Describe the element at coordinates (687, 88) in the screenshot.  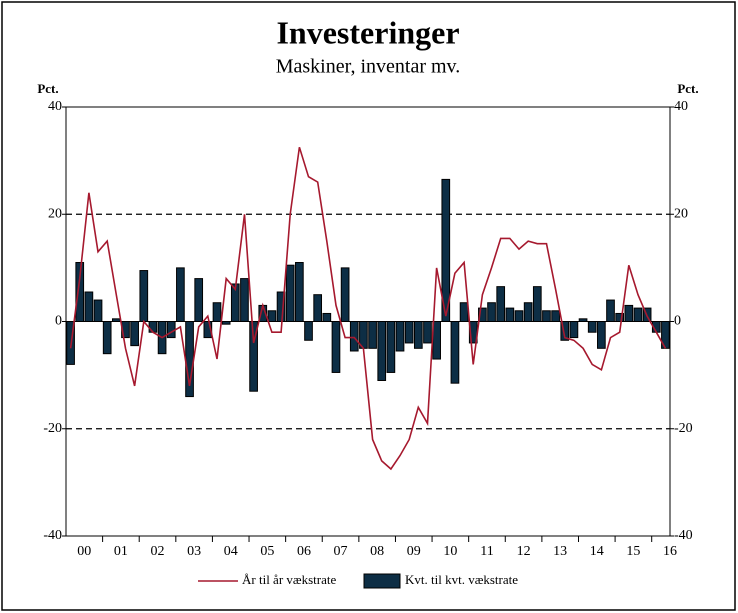
I see `y2-axis-label: Pct.` at that location.